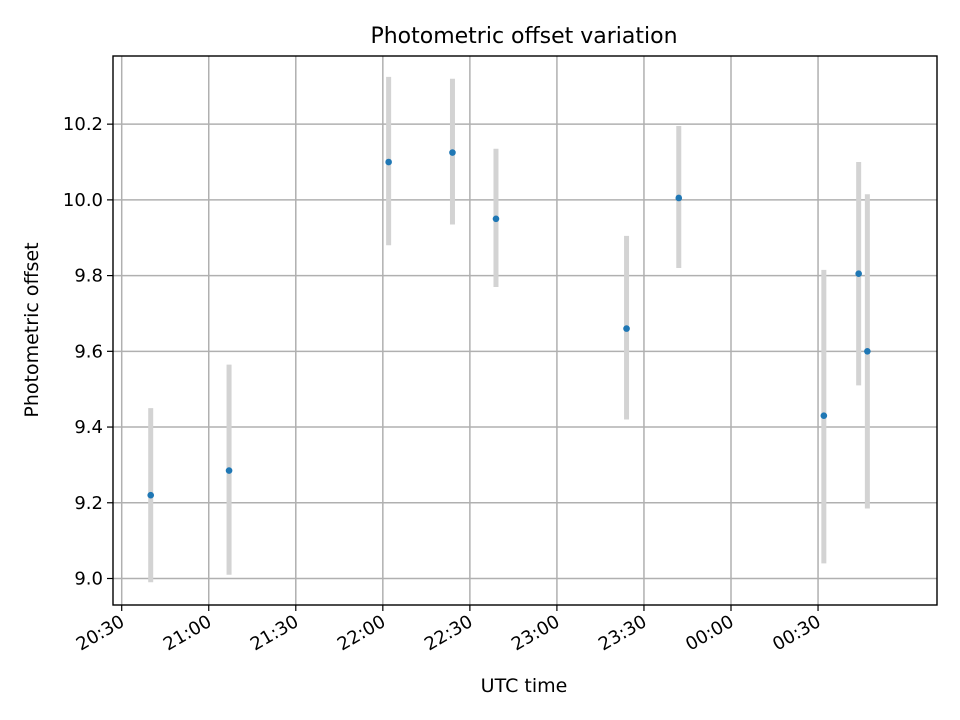 This screenshot has width=960, height=720. Describe the element at coordinates (622, 633) in the screenshot. I see `x-tick-label: 23:30` at that location.